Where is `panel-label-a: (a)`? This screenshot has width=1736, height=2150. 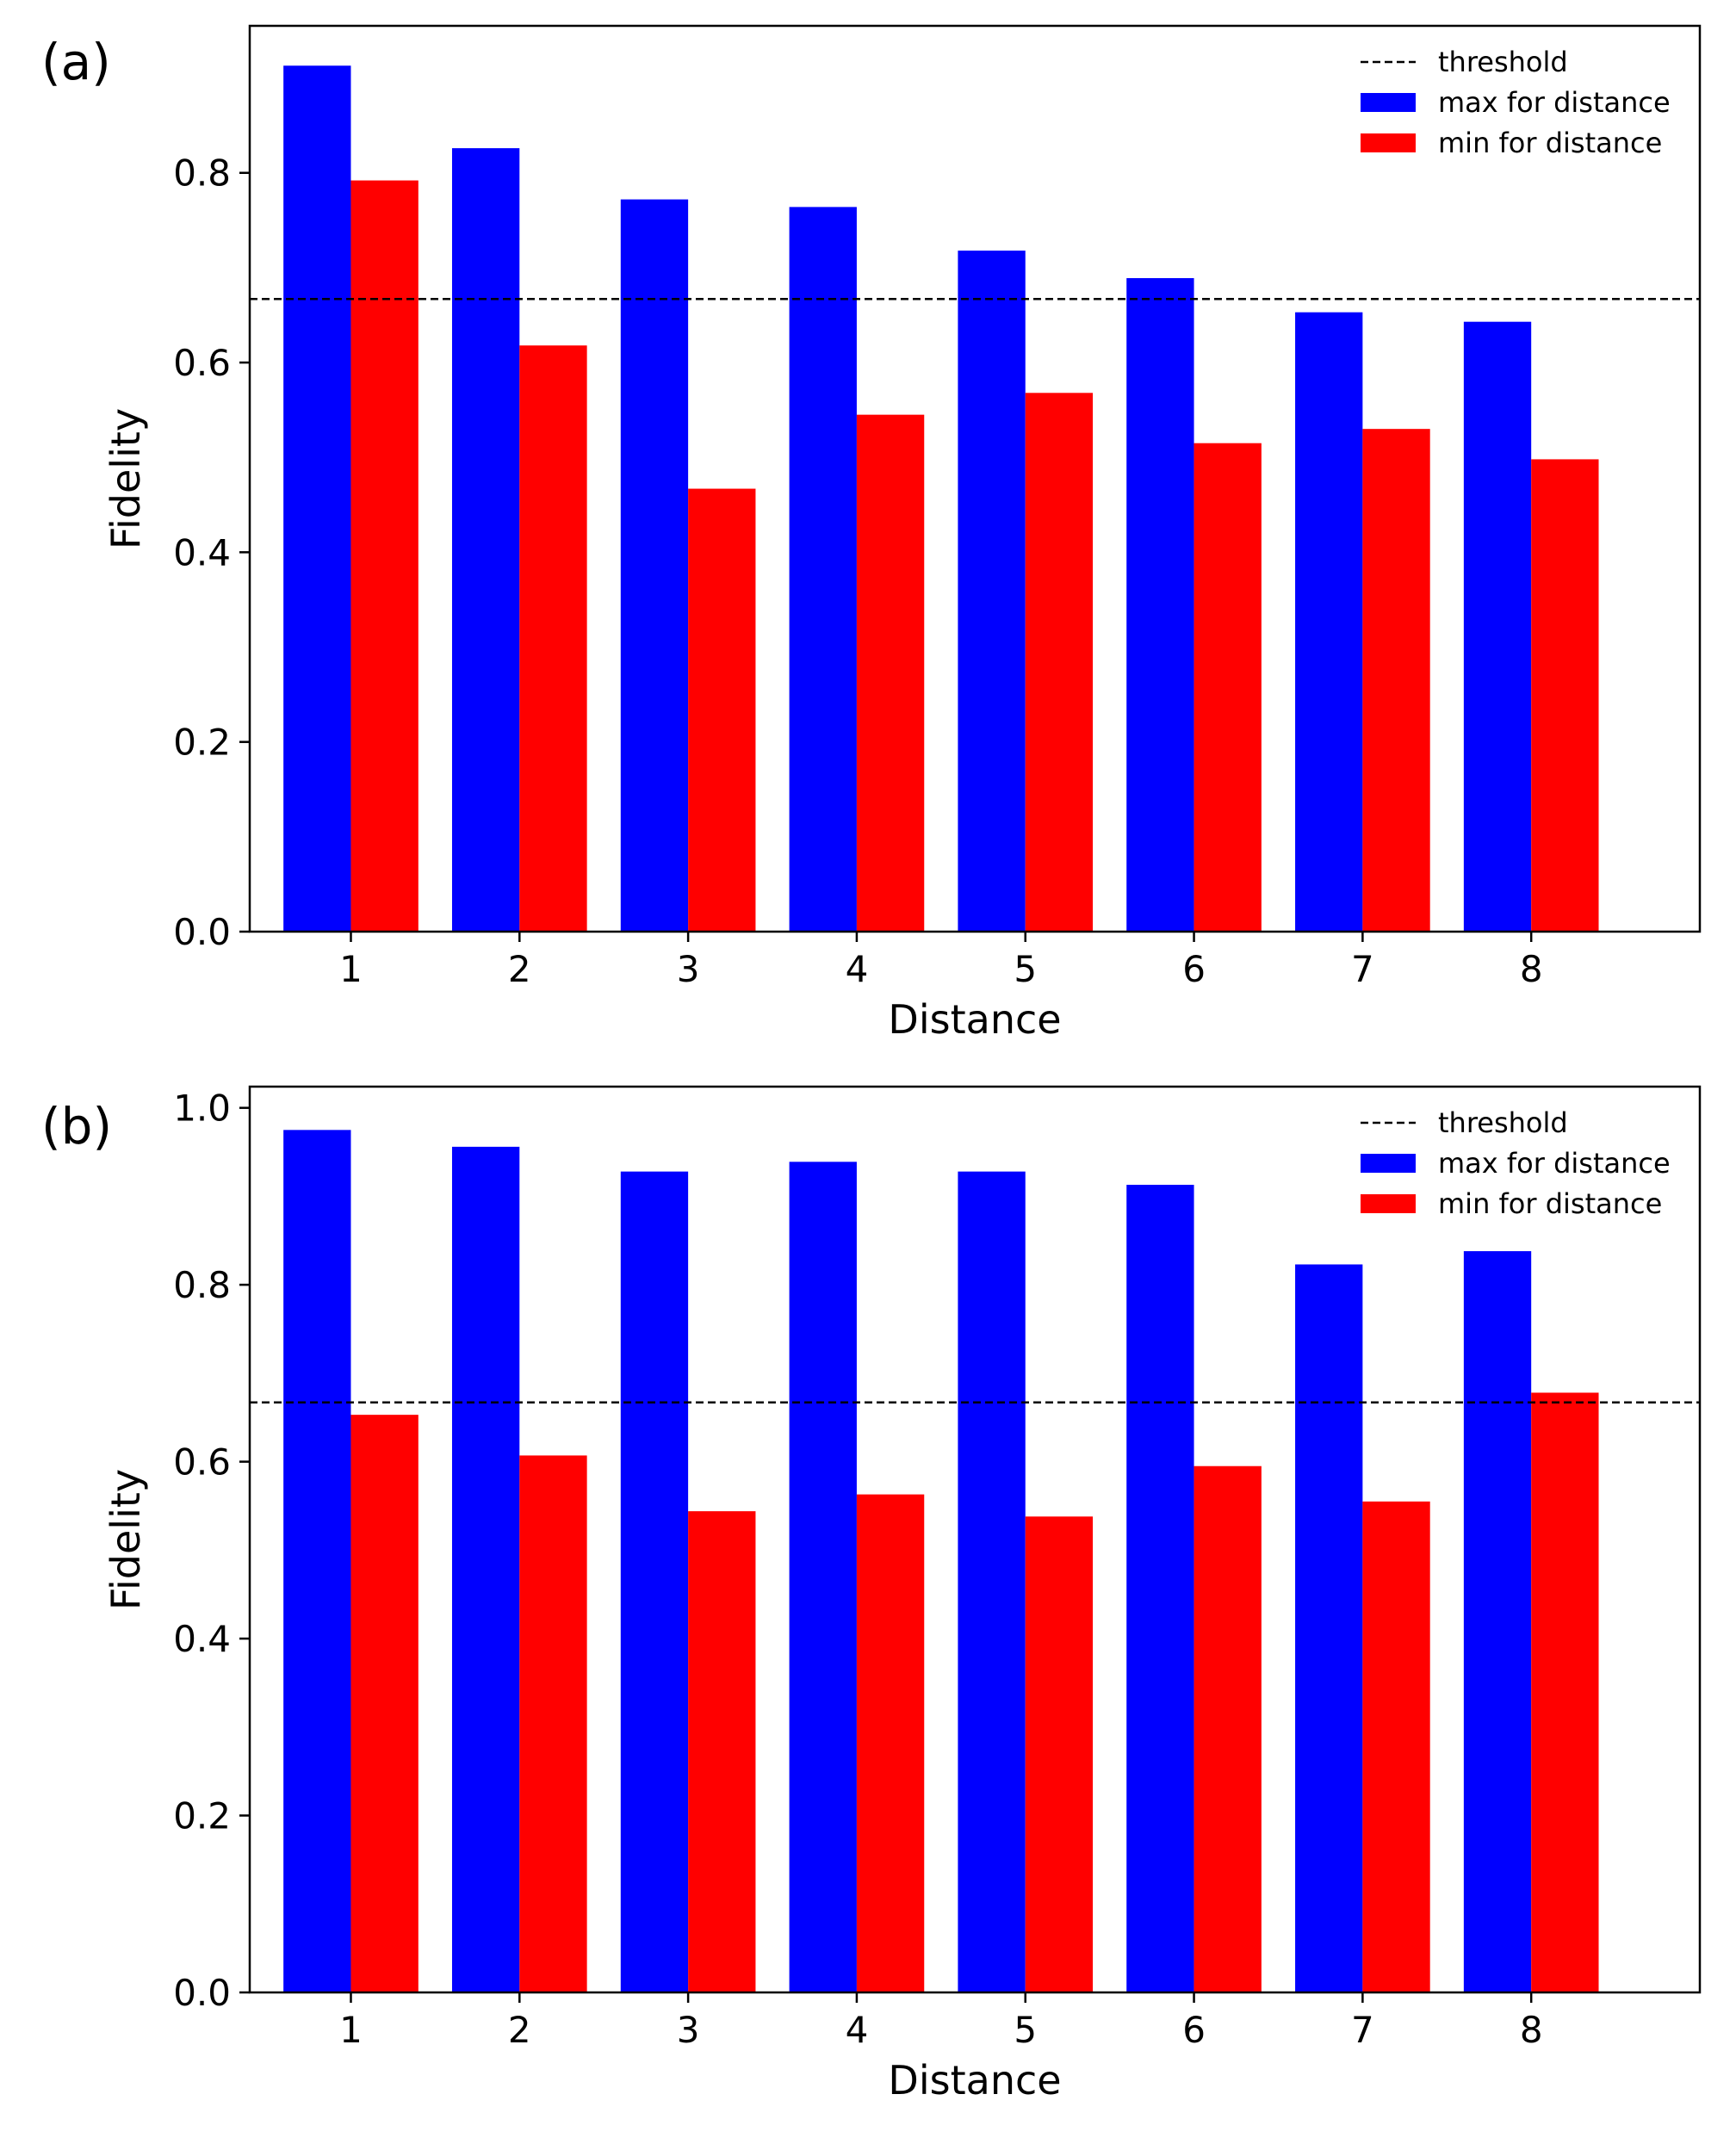
panel-label-a: (a) is located at coordinates (76, 62).